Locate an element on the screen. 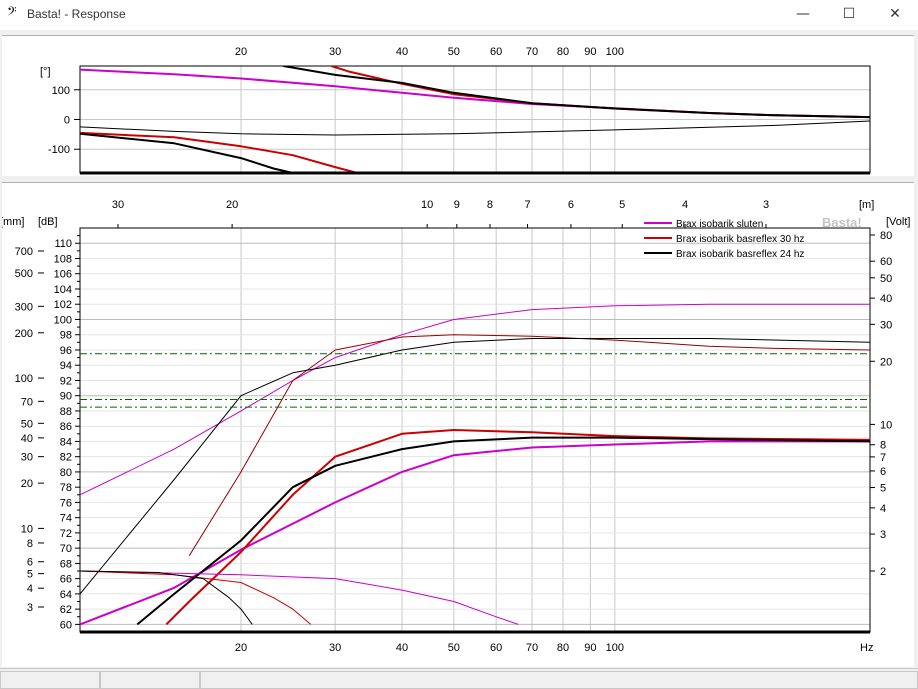  response-x-tick-label: 50 is located at coordinates (454, 648).